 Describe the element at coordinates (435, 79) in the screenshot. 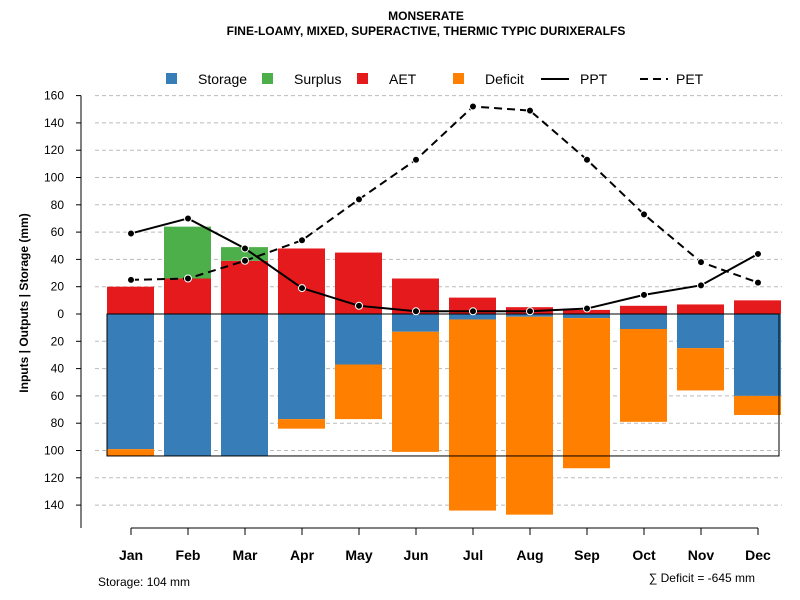

I see `legend: Storage Surplus AET Deficit PPT PET` at that location.